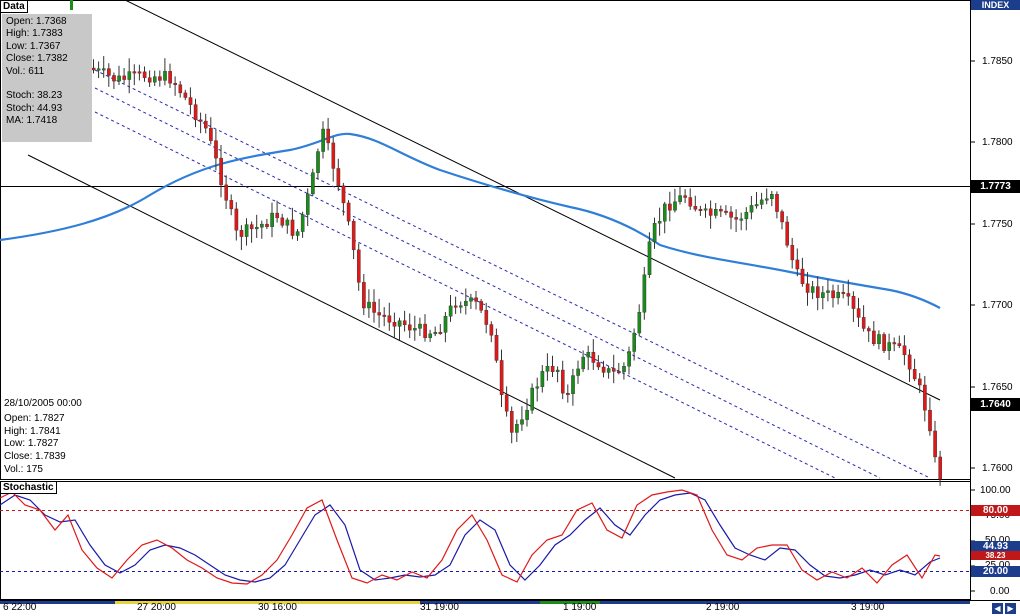  What do you see at coordinates (995, 571) in the screenshot?
I see `stoch-20-badge: 20.00` at bounding box center [995, 571].